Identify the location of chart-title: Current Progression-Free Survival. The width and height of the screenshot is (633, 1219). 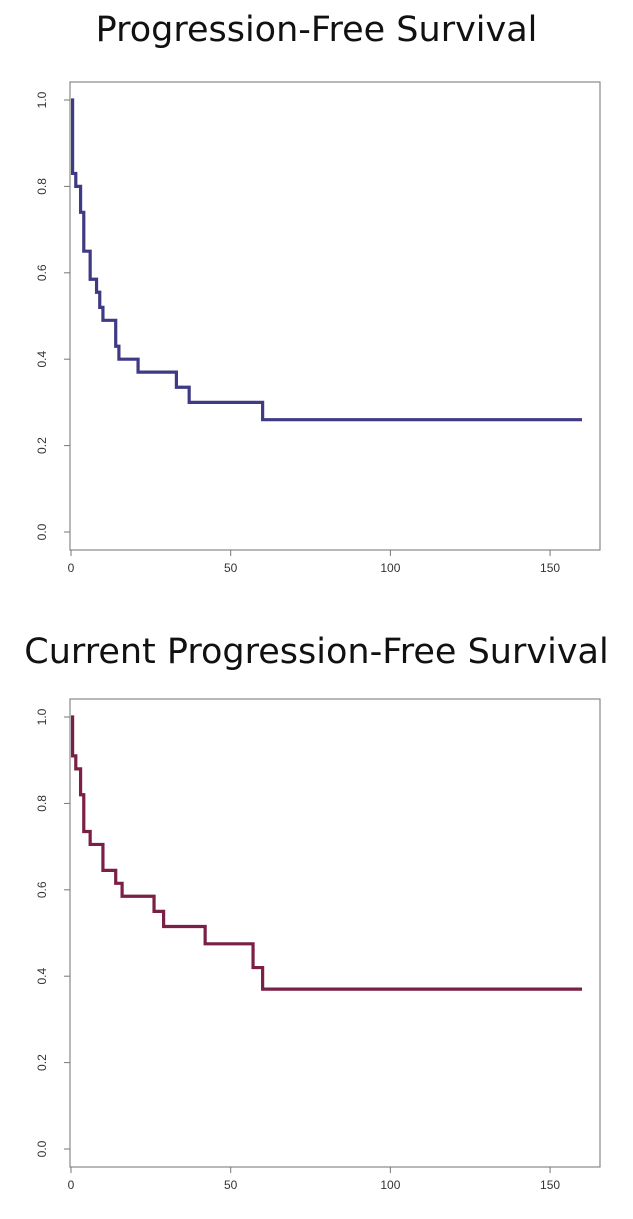
(316, 652).